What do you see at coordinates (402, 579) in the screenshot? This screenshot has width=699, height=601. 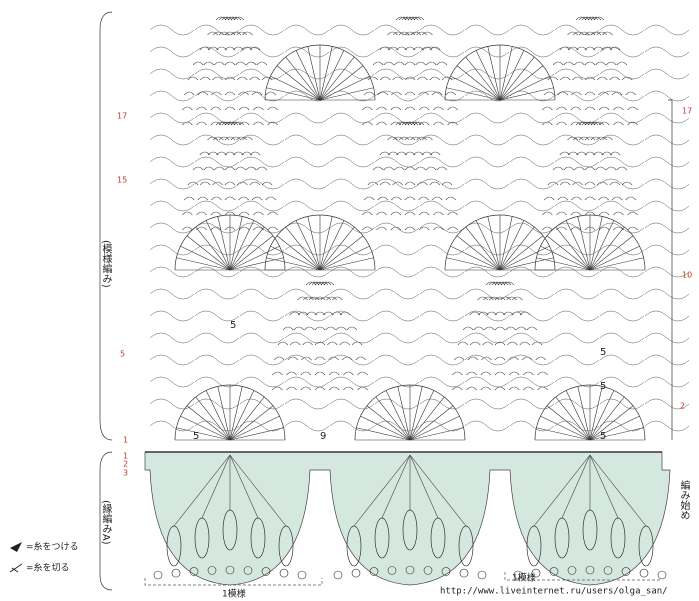 I see `repeat-bracket` at bounding box center [402, 579].